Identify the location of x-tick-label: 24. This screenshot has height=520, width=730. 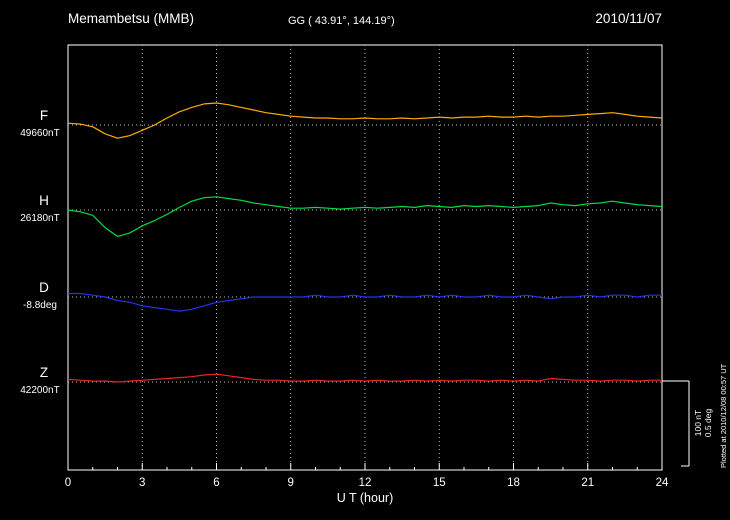
(662, 483).